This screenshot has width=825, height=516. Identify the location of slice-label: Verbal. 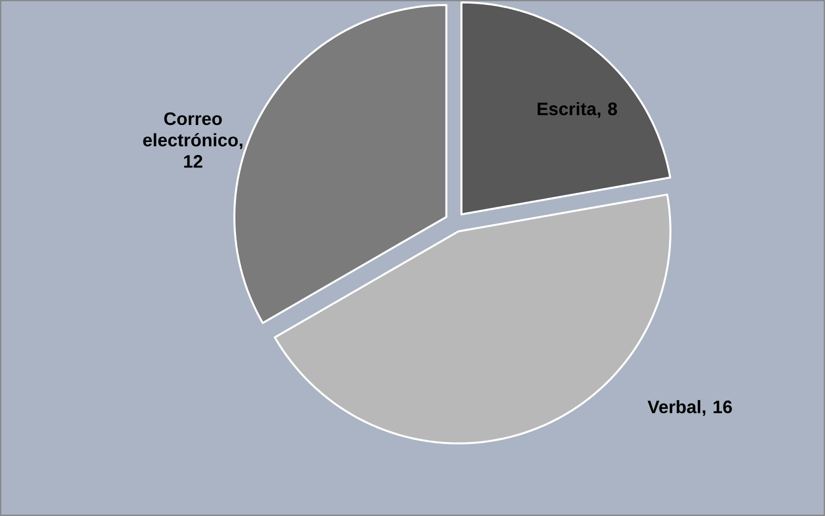
(674, 407).